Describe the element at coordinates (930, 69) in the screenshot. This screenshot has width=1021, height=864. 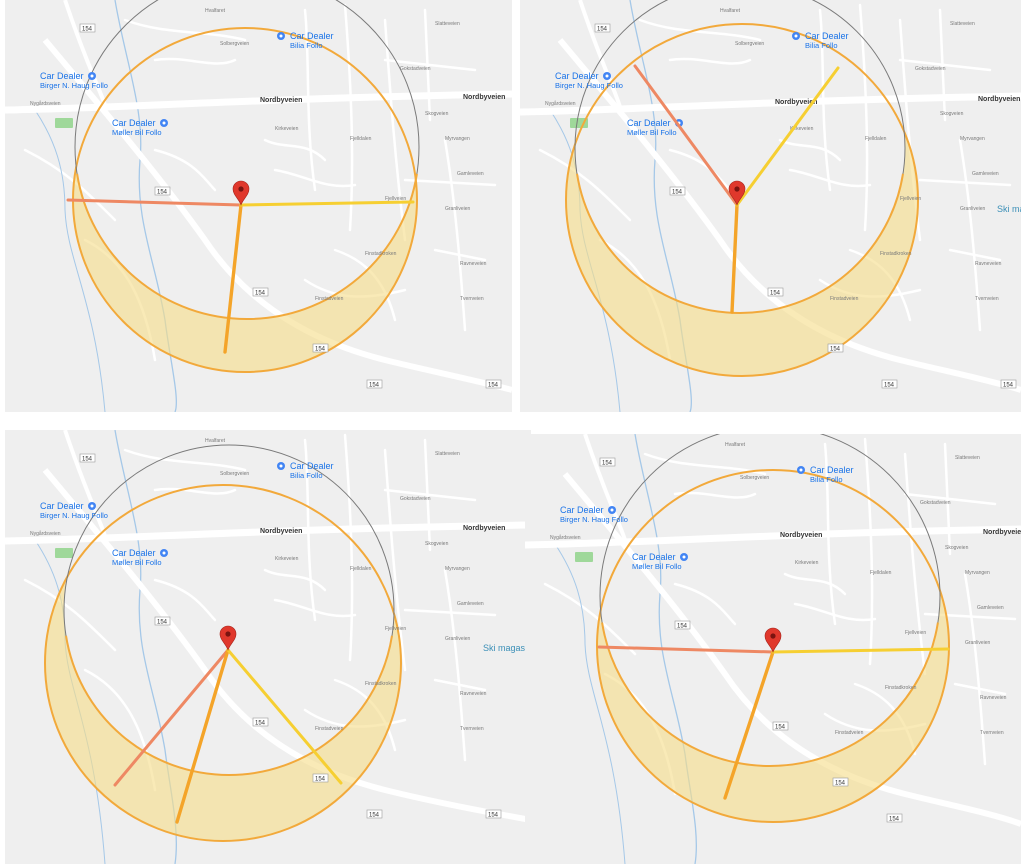
I see `street-label: Gokstadveien` at that location.